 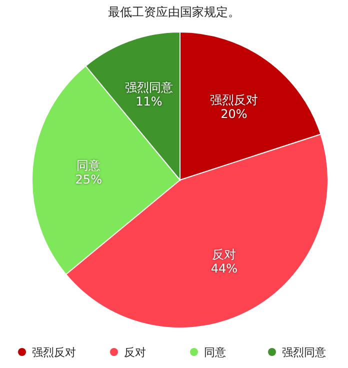 I want to click on title: 最低工资应由国家规定。, so click(x=174, y=12).